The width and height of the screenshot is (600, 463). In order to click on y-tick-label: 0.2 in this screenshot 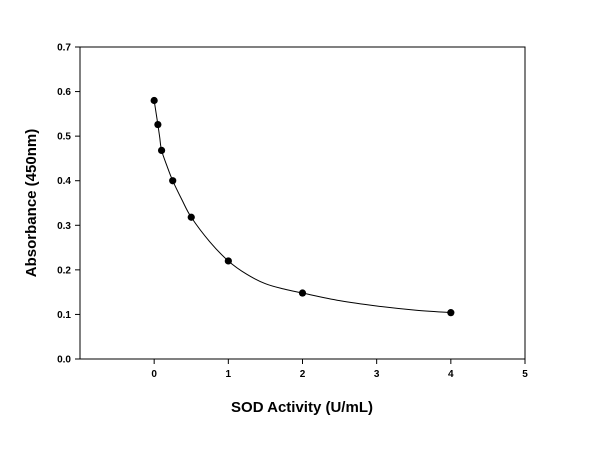, I will do `click(64, 270)`.